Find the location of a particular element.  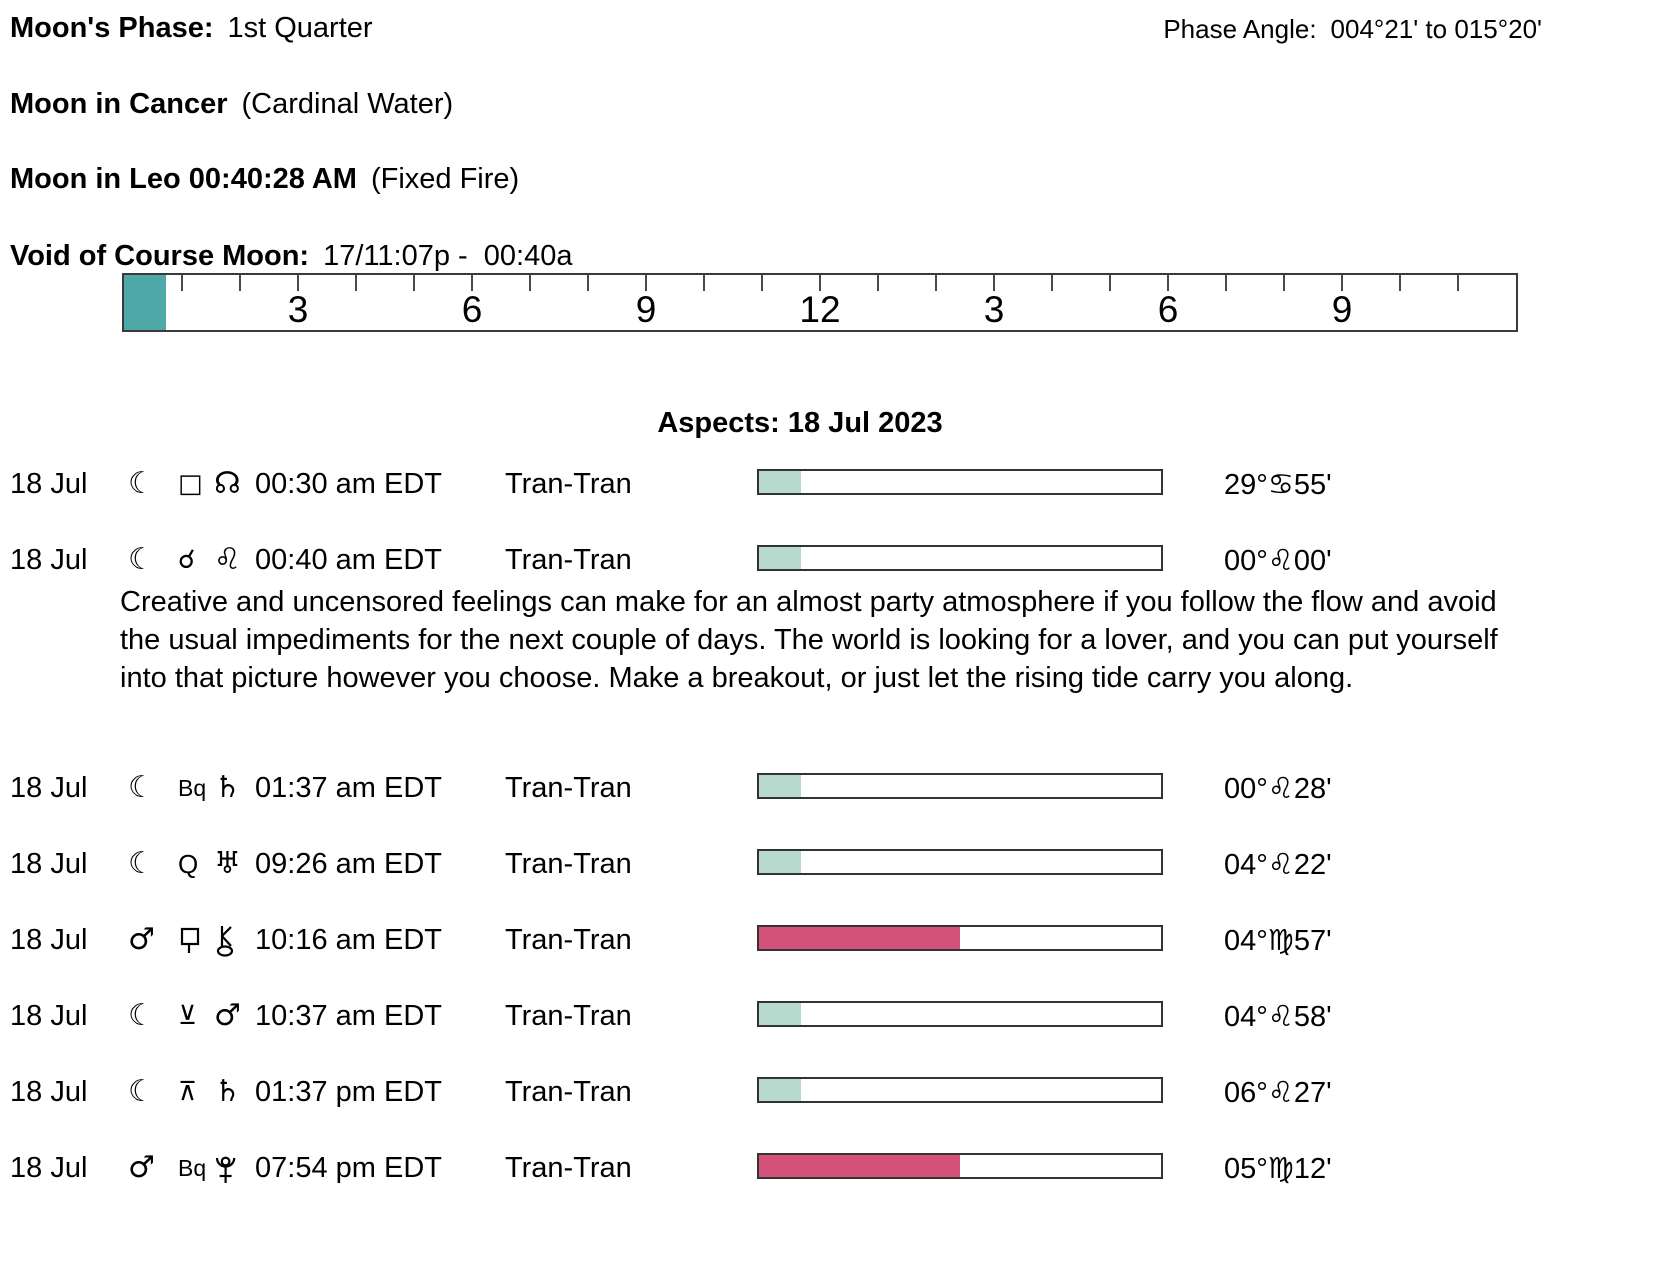

phase-angle-line: Phase Angle: 004°21' to 015°20' is located at coordinates (1352, 29).